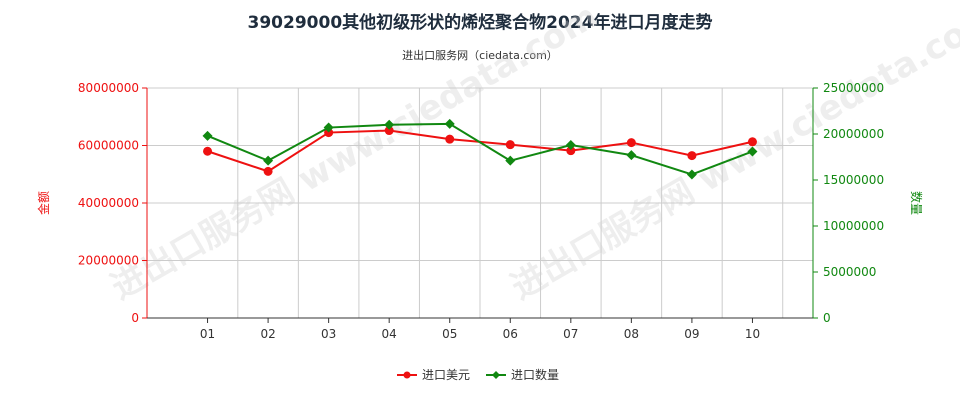 This screenshot has width=960, height=400. I want to click on right-tick-label: 25000000, so click(853, 88).